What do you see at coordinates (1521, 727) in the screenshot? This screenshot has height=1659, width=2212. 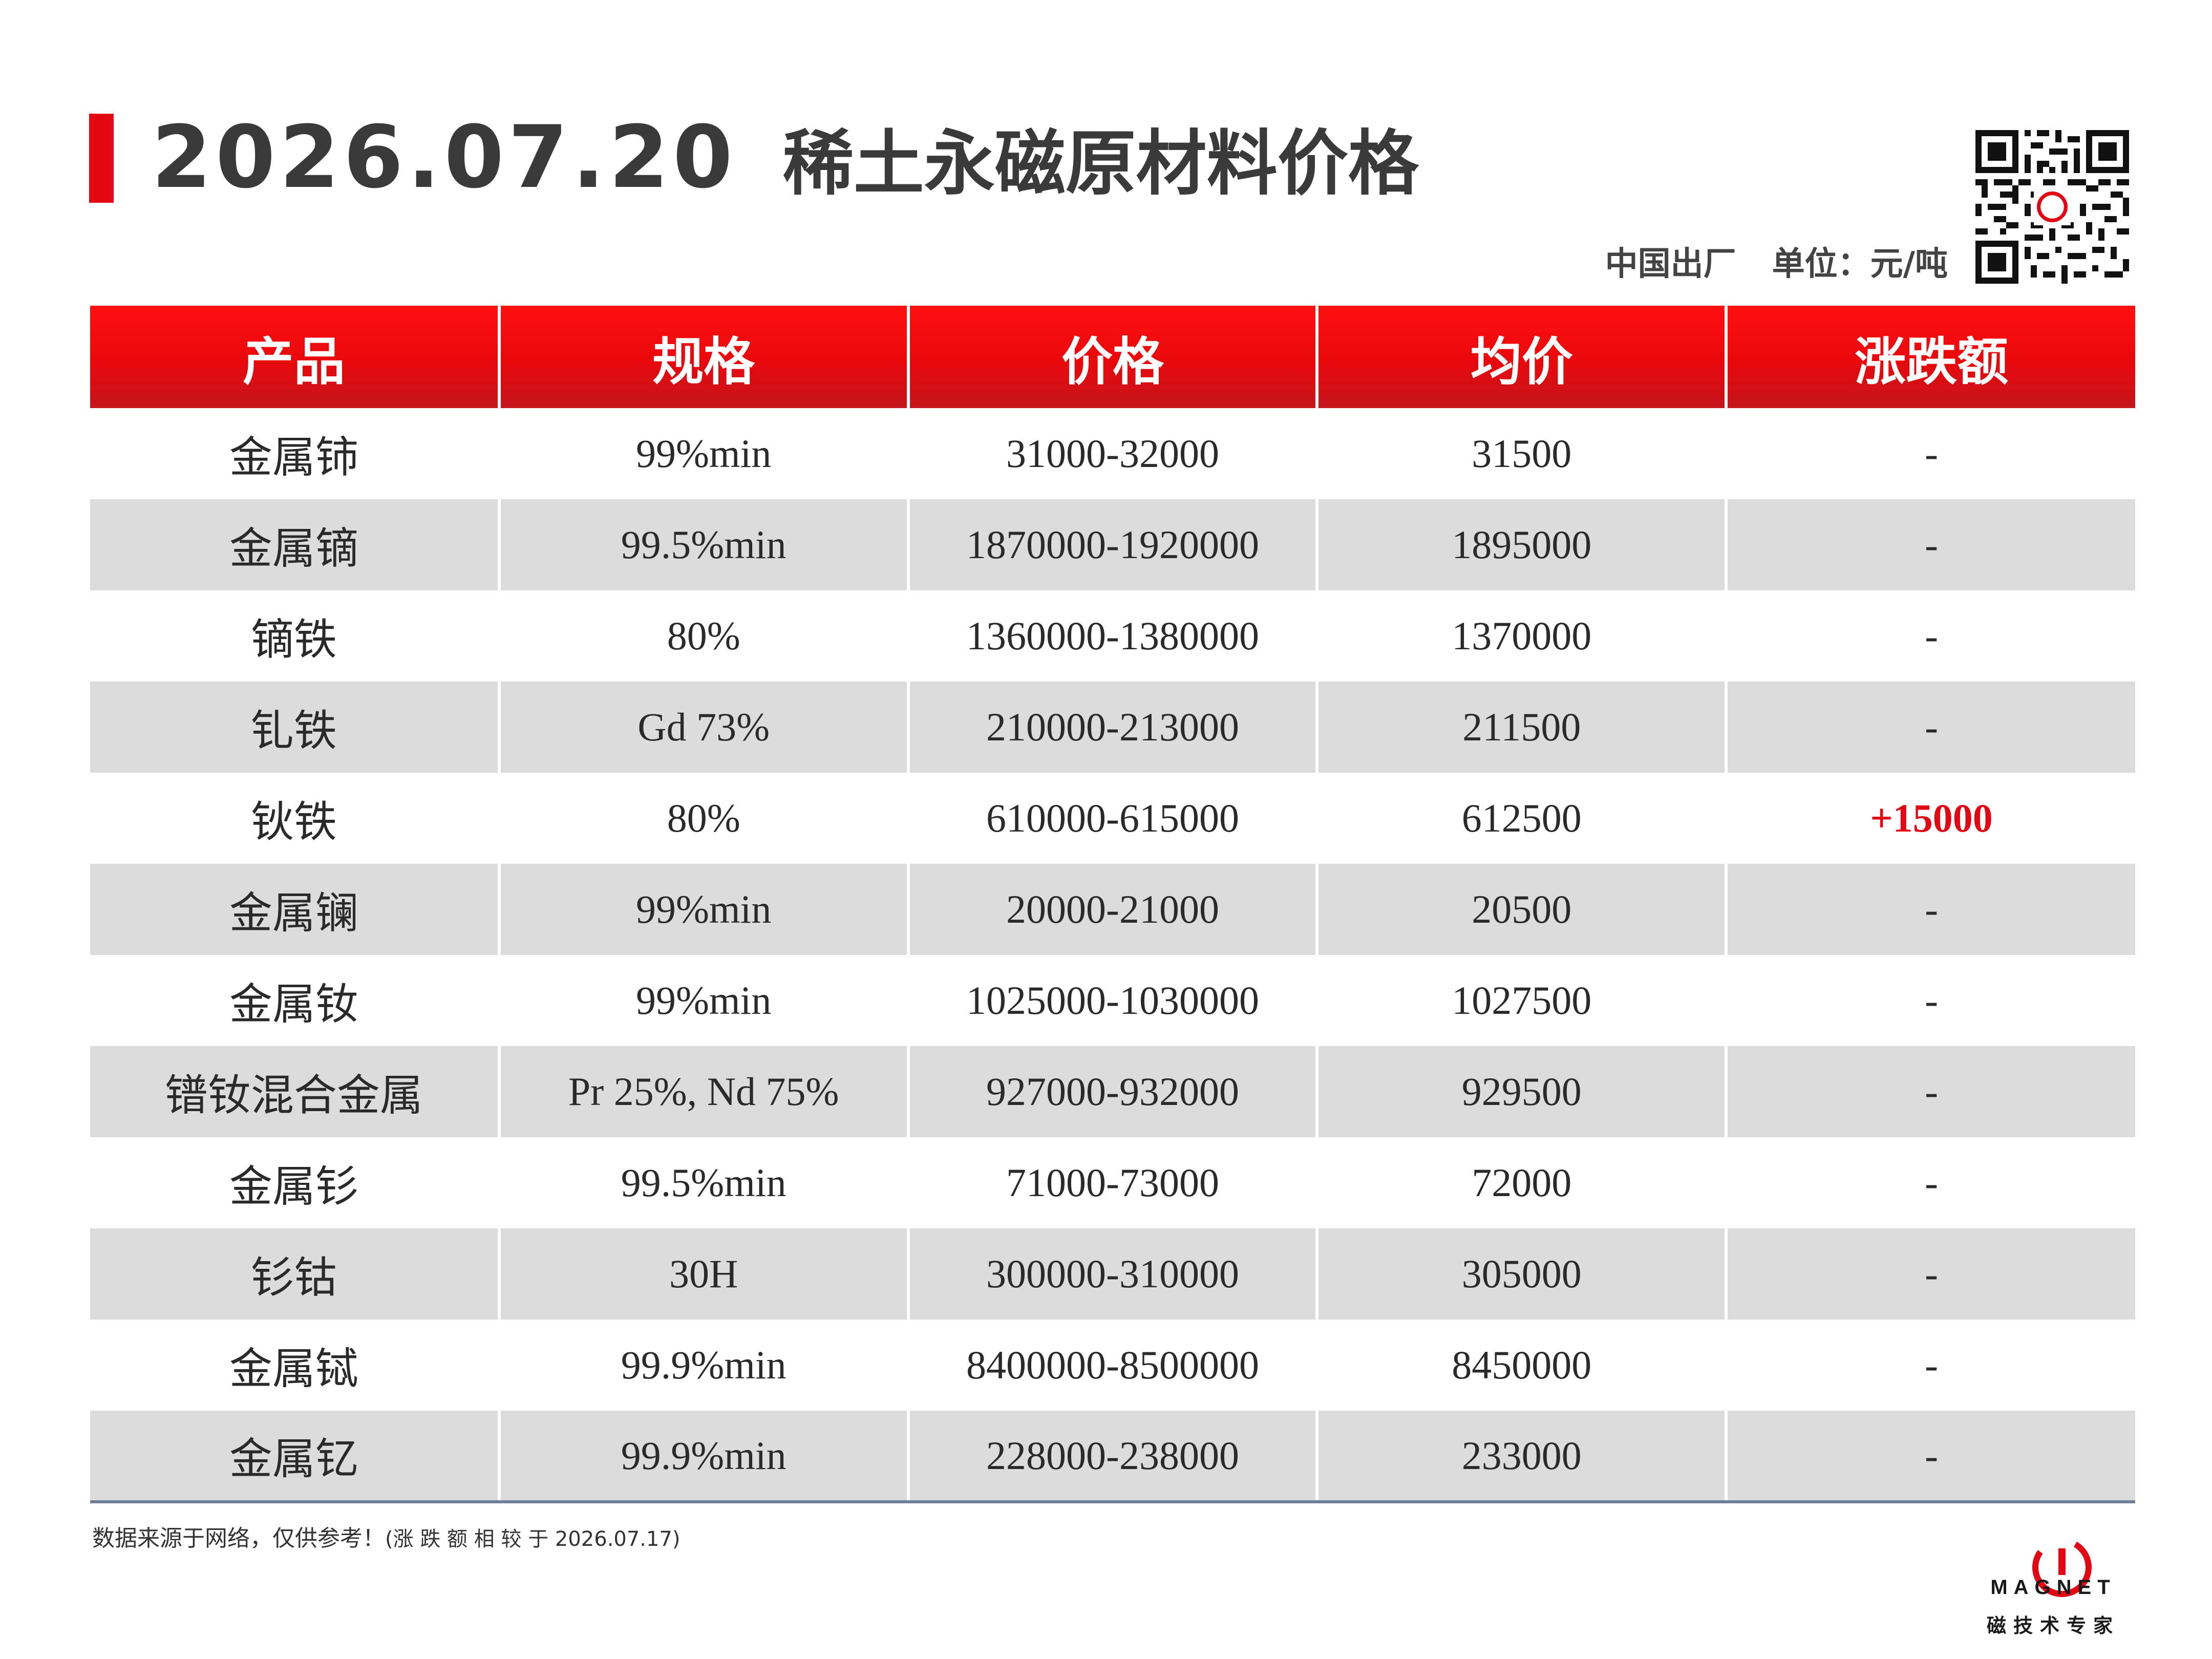 I see `cell-avg: 211500` at bounding box center [1521, 727].